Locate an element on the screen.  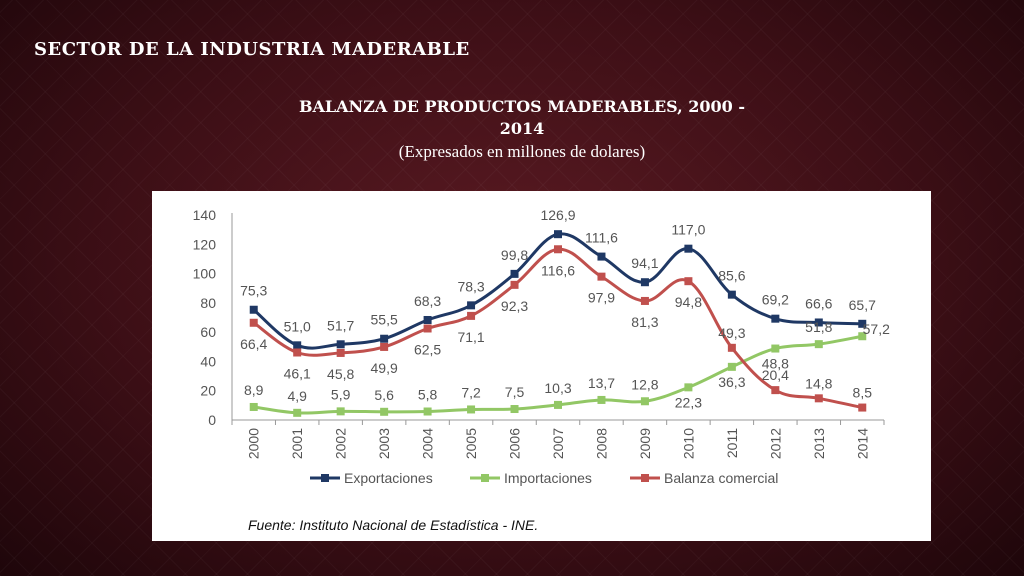
chart-subtitle: (Expresados en millones de dolares) is located at coordinates (522, 151).